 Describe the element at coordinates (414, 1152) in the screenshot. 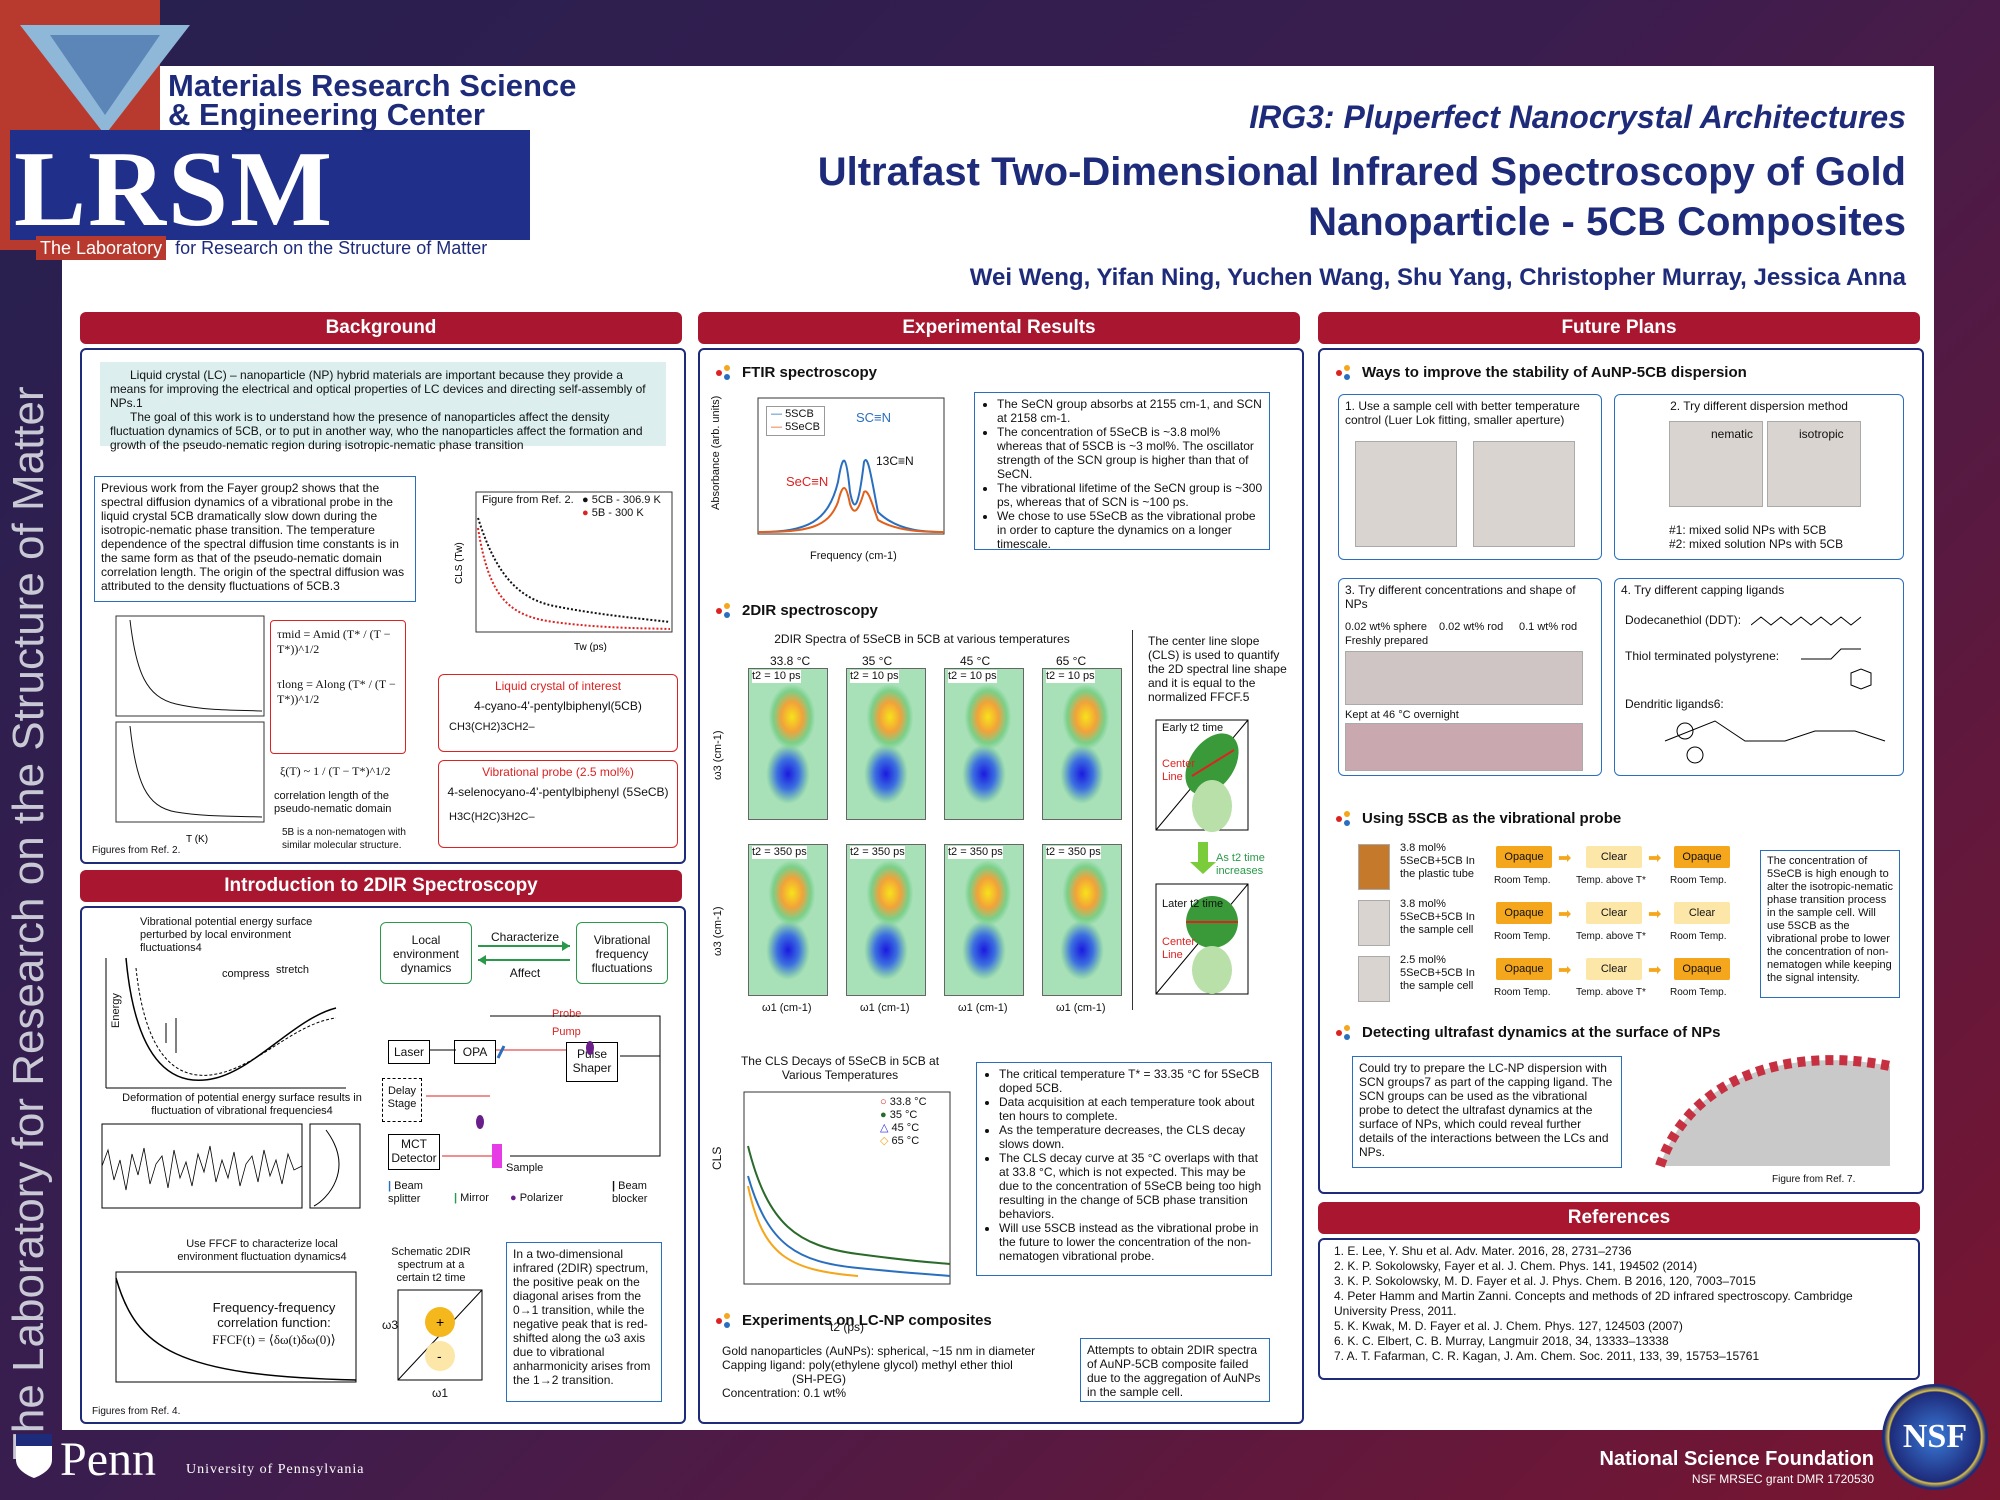

I see `mct-detector-box: MCT Detector` at that location.